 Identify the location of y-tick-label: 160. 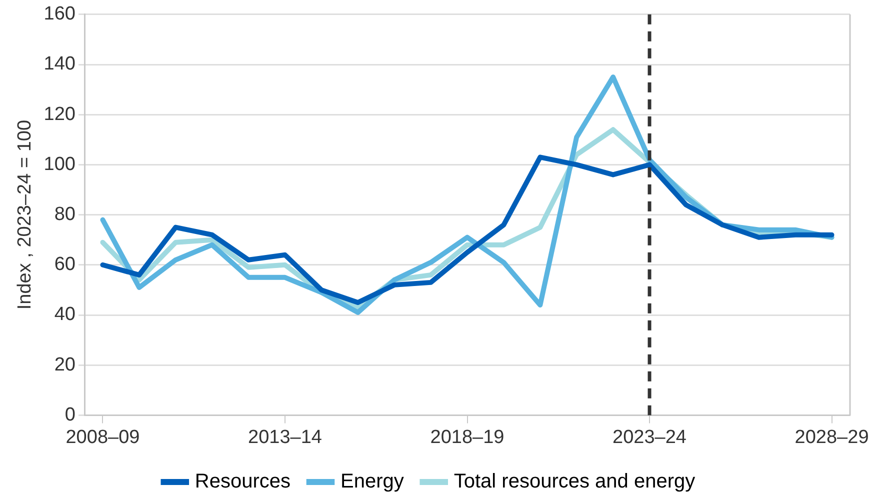
(60, 14).